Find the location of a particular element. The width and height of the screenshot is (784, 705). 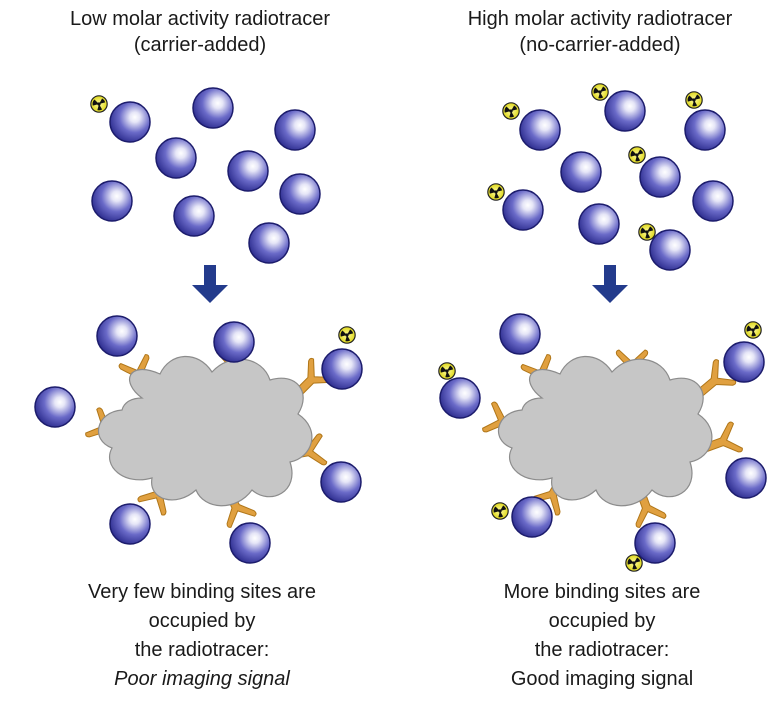

right-title-line1: High molar activity radiotracer is located at coordinates (600, 19).